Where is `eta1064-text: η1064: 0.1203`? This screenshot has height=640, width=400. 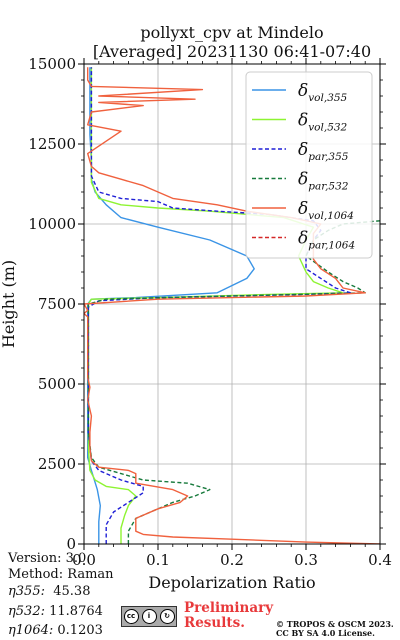
eta1064-text: η1064: 0.1203 is located at coordinates (55, 630).